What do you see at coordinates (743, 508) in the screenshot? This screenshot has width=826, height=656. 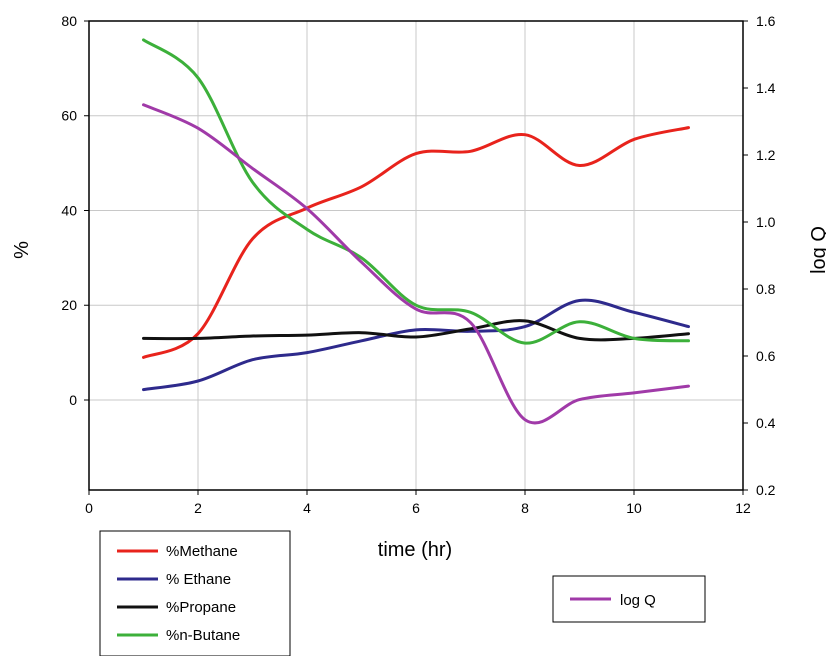 I see `x-tick-label: 12` at bounding box center [743, 508].